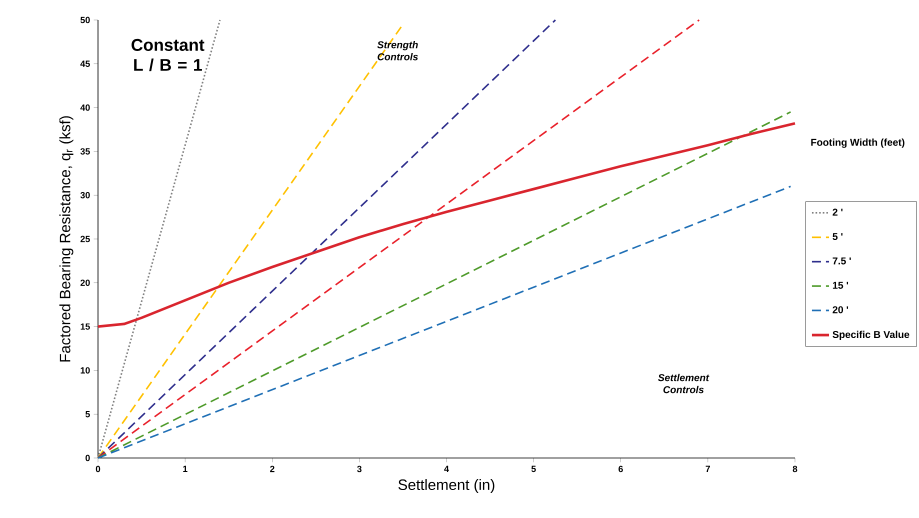 This screenshot has height=518, width=919. I want to click on y-tick-label: 45, so click(85, 63).